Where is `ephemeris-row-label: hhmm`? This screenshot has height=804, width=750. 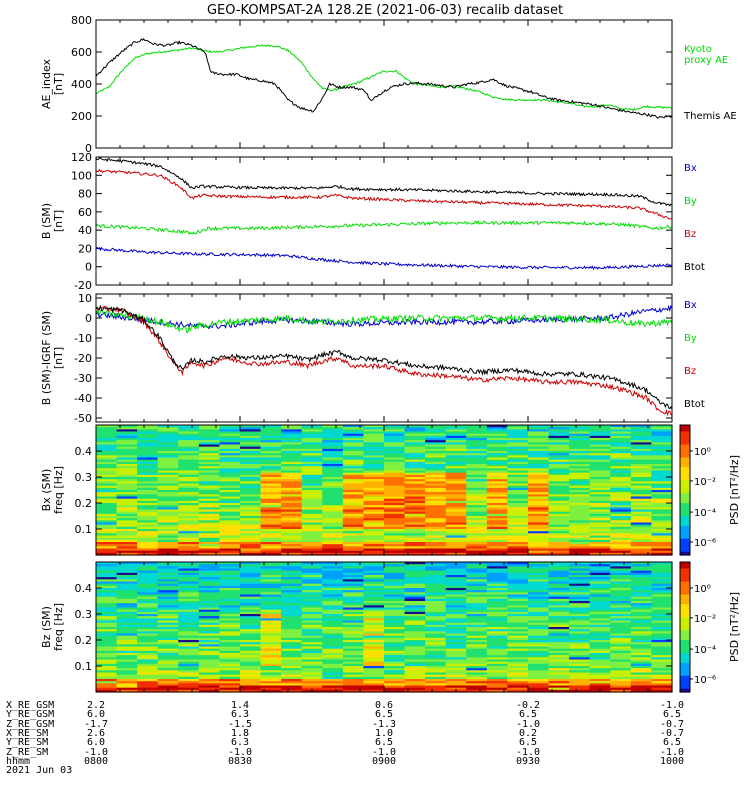
ephemeris-row-label: hhmm is located at coordinates (18, 761).